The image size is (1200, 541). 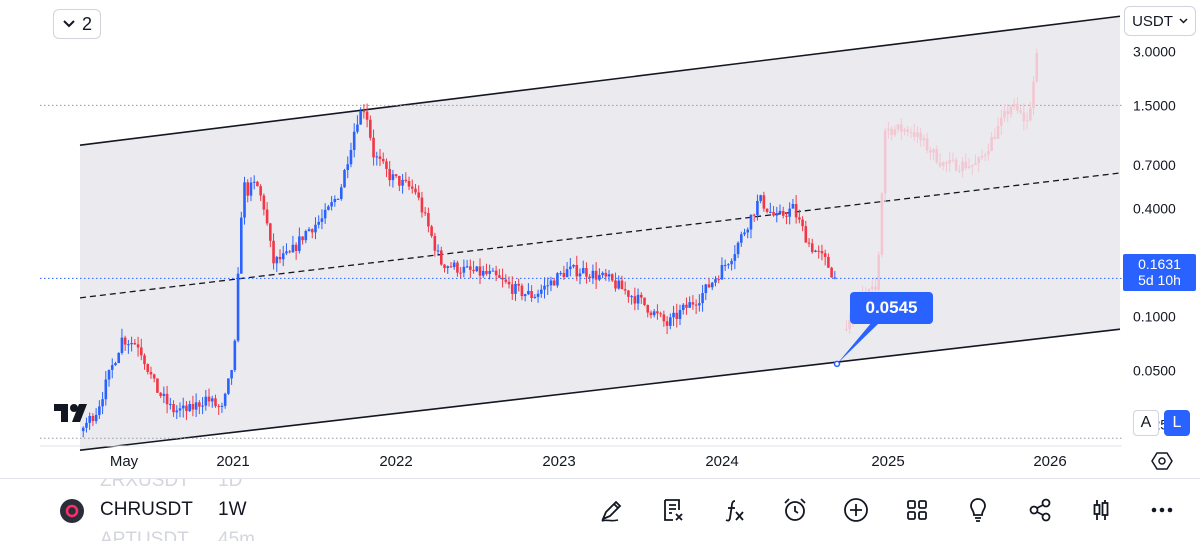 What do you see at coordinates (177, 535) in the screenshot?
I see `next-symbol-ghost: APTUSDT 45m` at bounding box center [177, 535].